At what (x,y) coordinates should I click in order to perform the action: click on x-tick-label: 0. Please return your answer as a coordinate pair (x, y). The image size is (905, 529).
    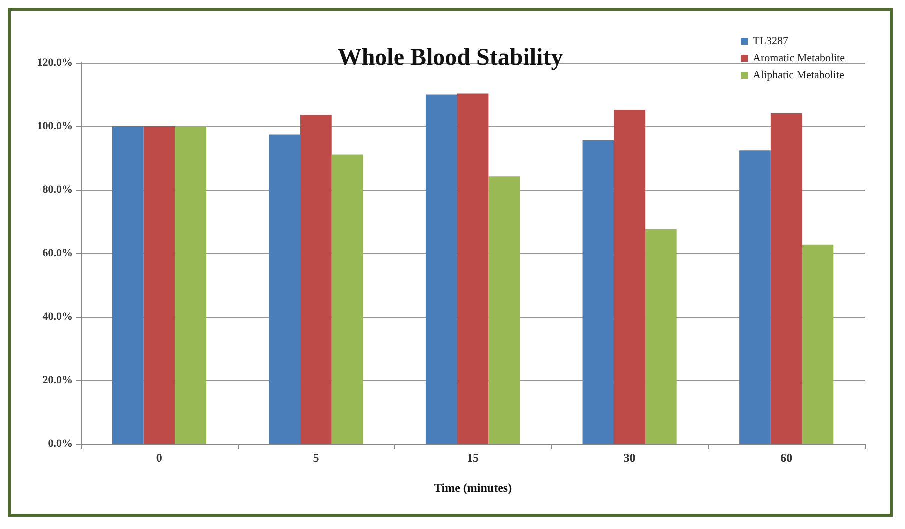
    Looking at the image, I should click on (159, 458).